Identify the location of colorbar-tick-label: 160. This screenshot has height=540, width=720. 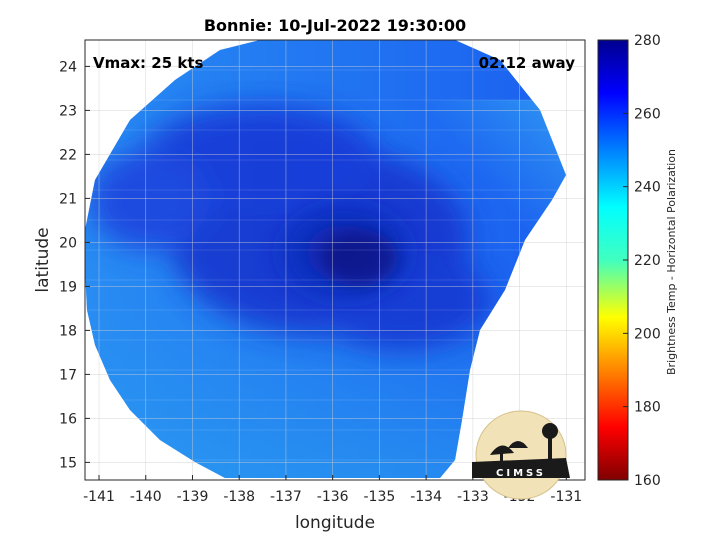
(647, 481).